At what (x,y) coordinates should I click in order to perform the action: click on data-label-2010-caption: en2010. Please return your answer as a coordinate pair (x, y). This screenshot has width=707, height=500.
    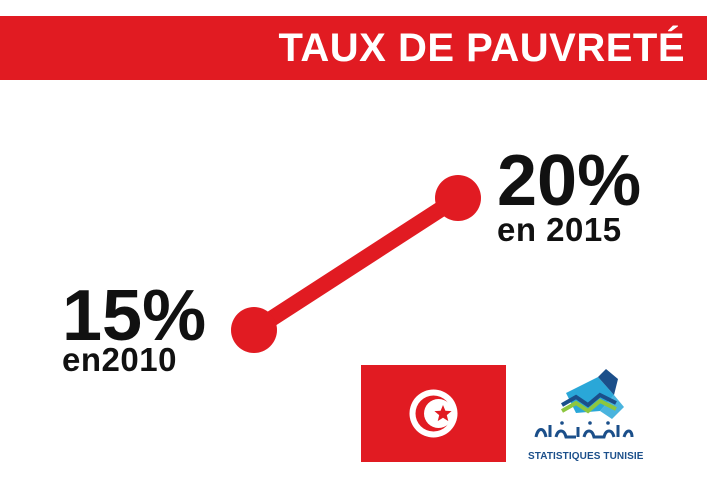
    Looking at the image, I should click on (119, 359).